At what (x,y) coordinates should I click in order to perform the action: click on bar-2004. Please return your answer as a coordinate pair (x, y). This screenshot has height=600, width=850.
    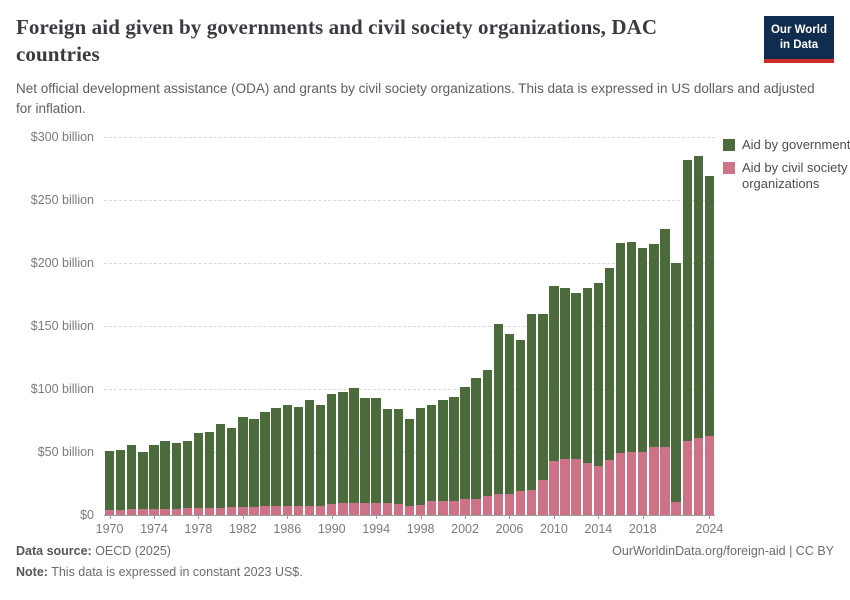
    Looking at the image, I should click on (487, 443).